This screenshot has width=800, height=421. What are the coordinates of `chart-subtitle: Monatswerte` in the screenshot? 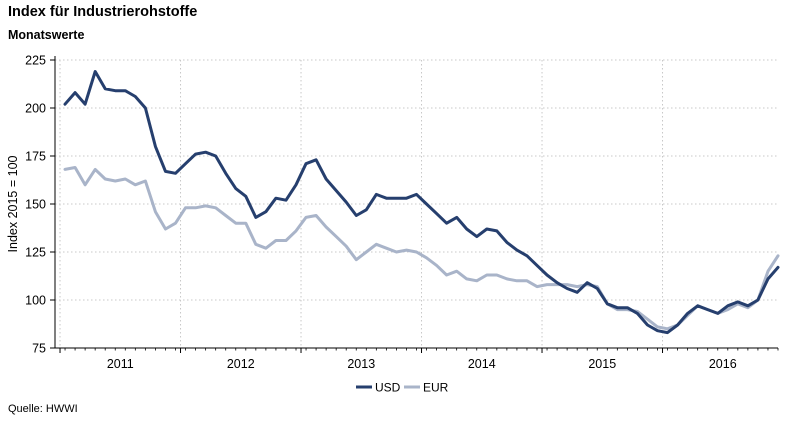 It's located at (46, 35).